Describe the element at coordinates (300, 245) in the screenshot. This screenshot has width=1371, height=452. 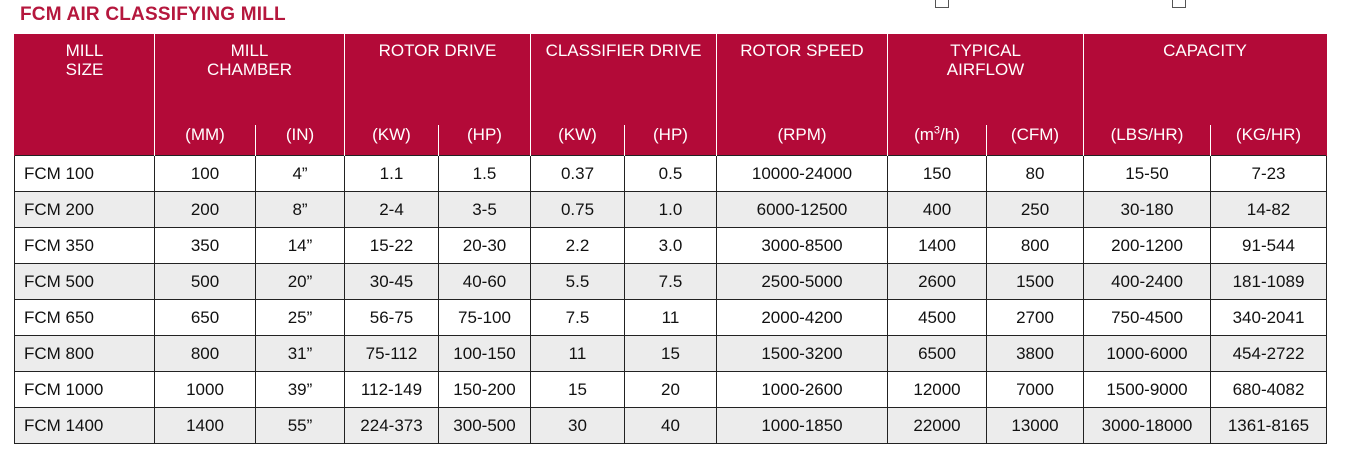
I see `table-cell: 14”` at that location.